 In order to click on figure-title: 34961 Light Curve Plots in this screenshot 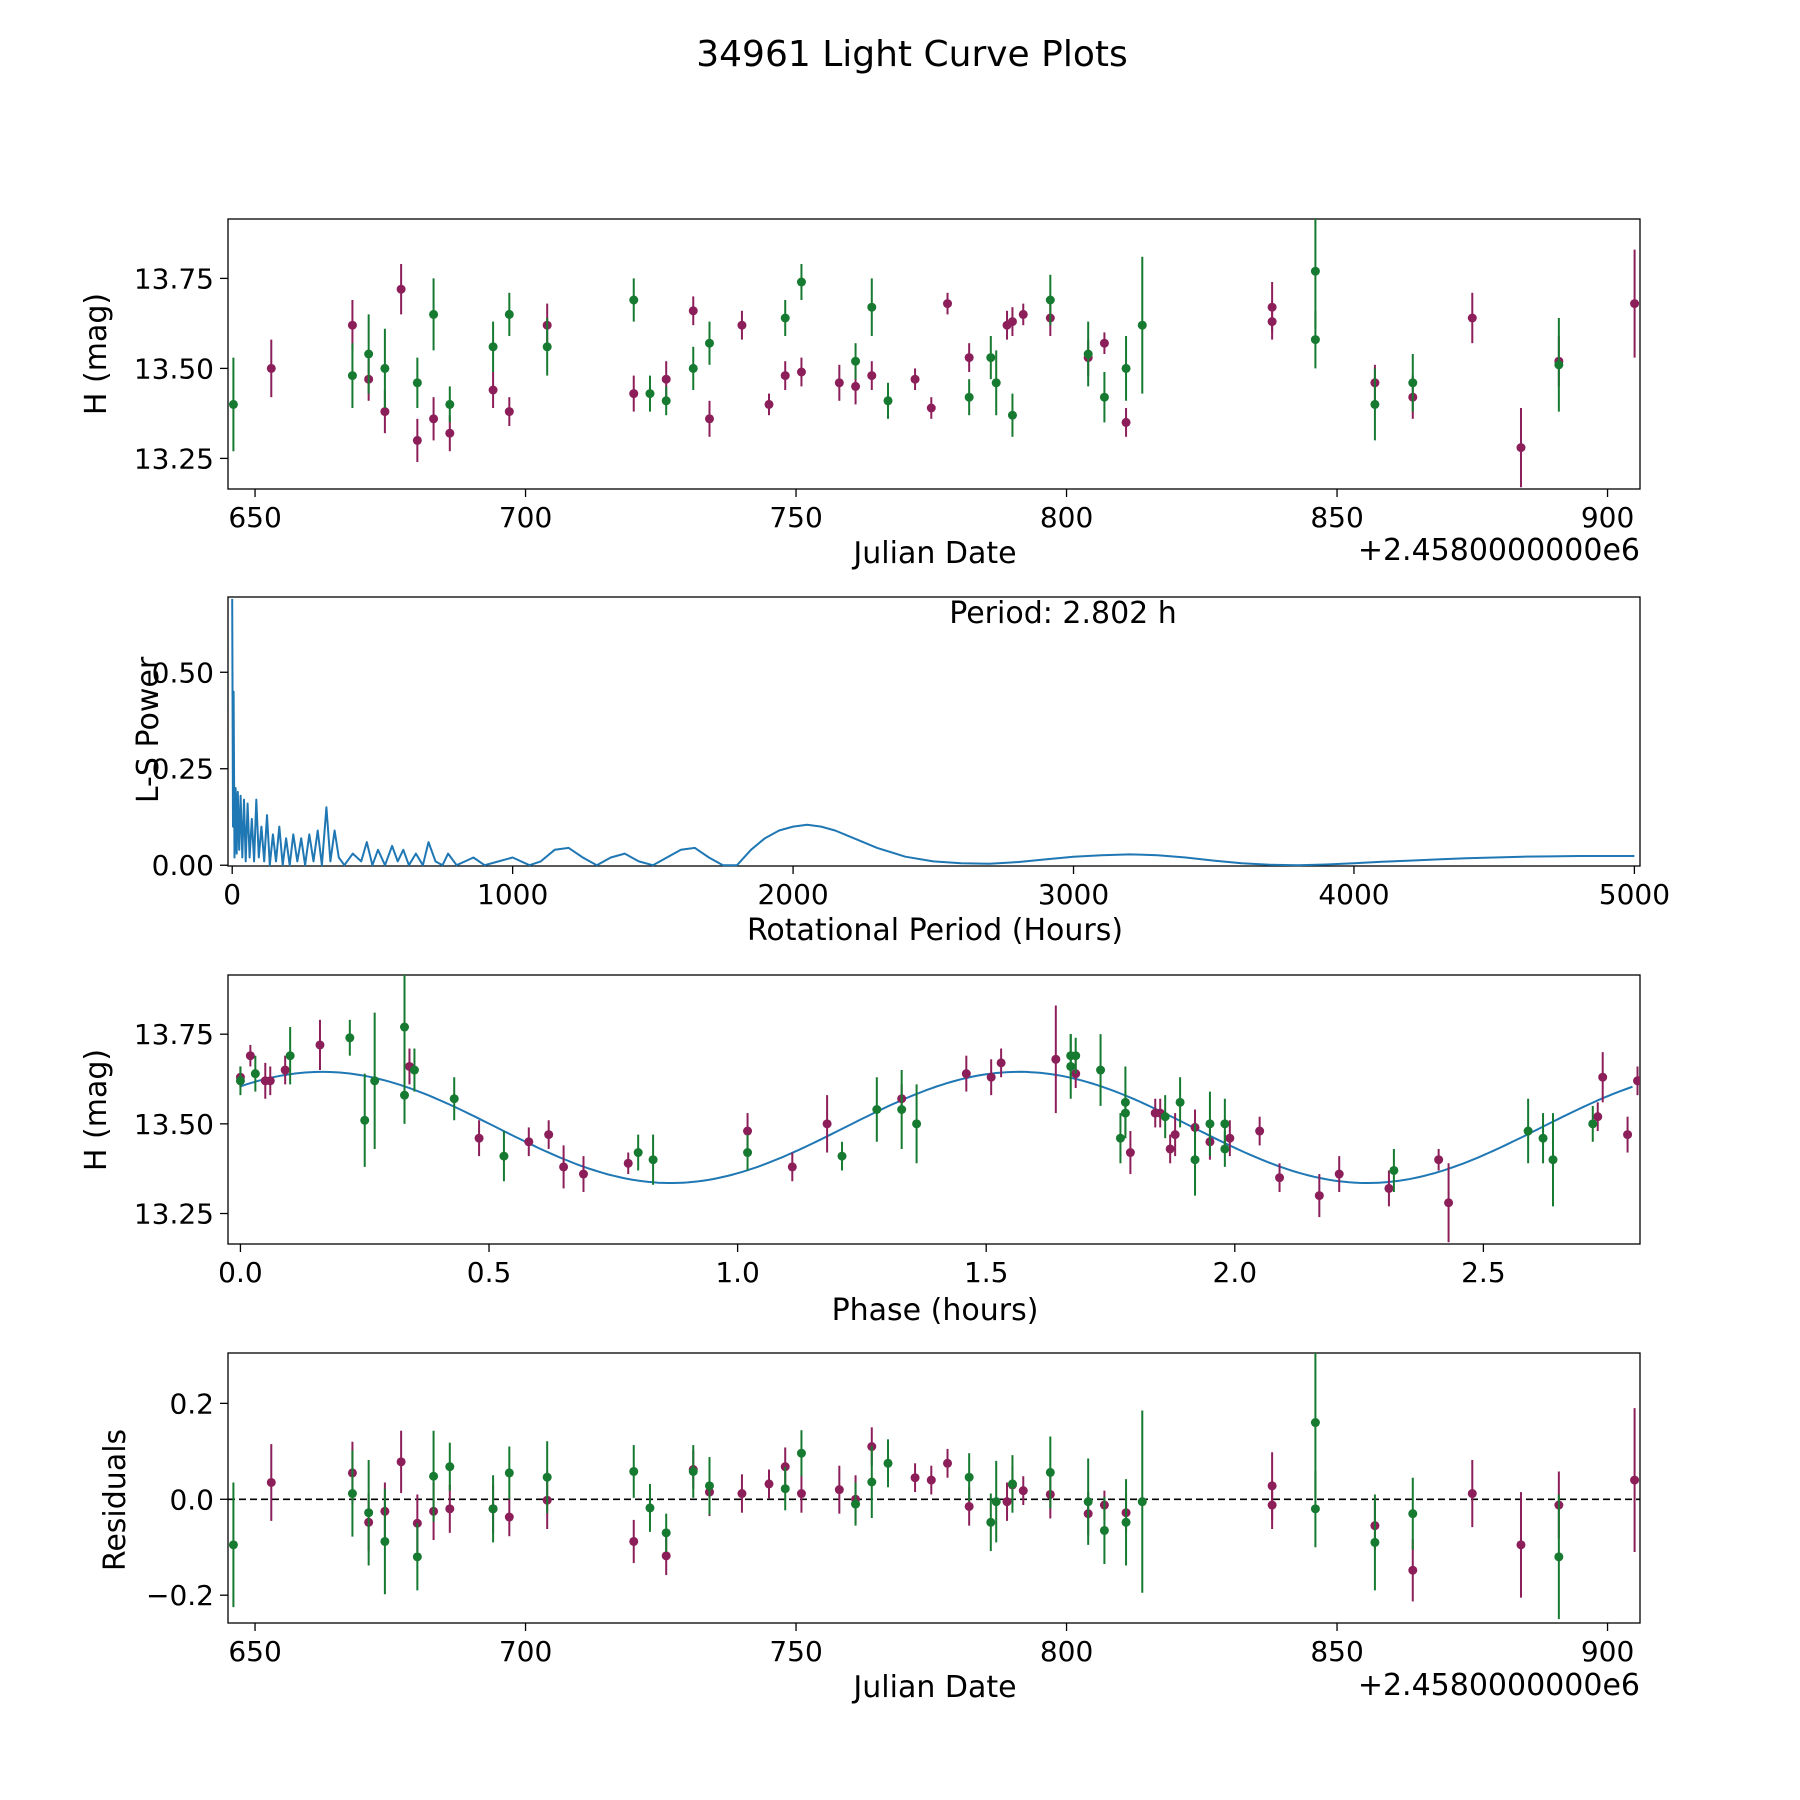, I will do `click(912, 54)`.